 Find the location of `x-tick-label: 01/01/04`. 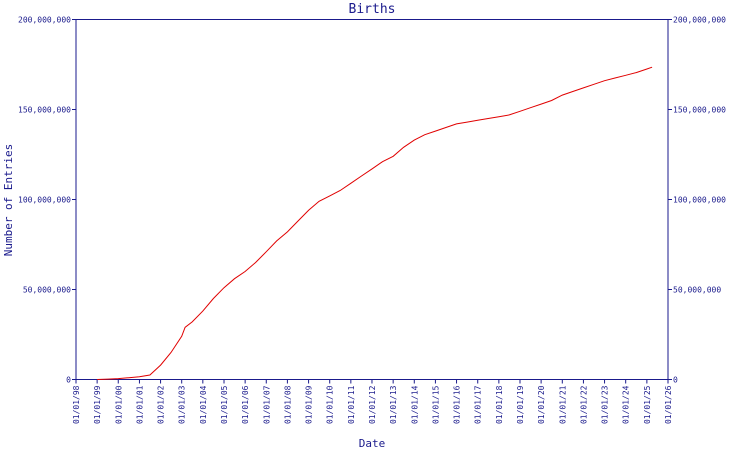

x-tick-label: 01/01/04 is located at coordinates (203, 404).